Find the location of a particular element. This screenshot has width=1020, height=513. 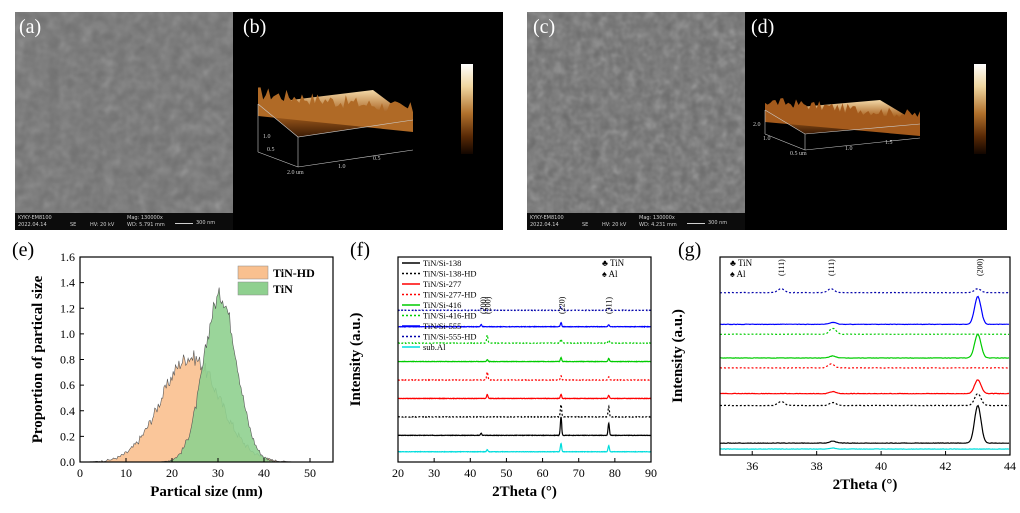

afm-image-b: 1.0 0.5 2.0 um 1.0 0.5 (b) is located at coordinates (368, 121).